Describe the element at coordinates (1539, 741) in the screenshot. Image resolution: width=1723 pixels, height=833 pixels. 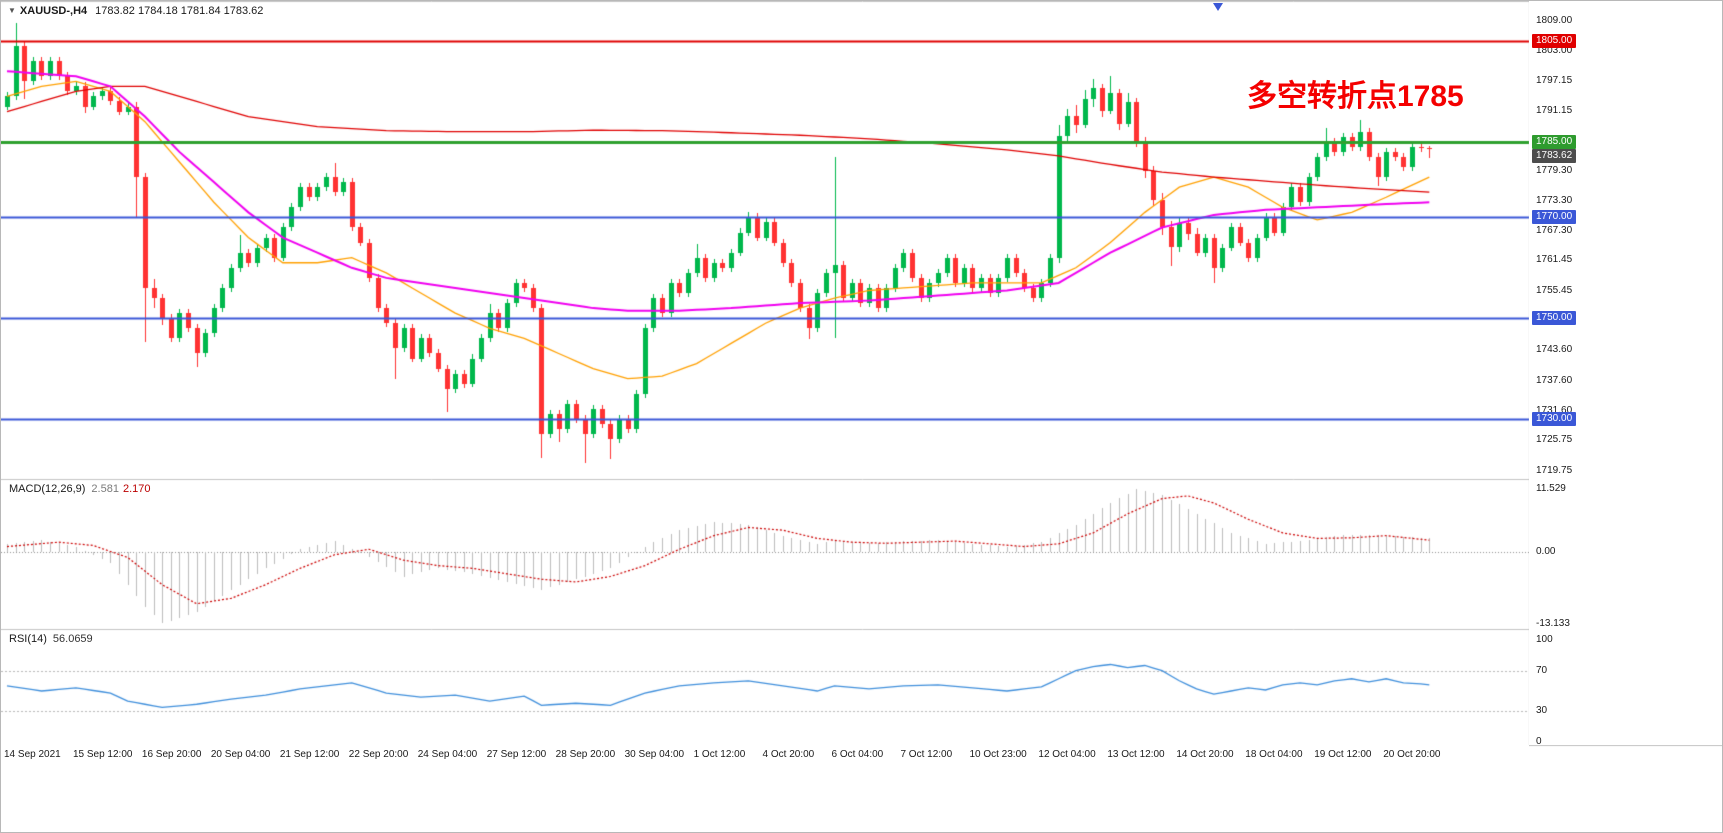
I see `indicator-scale-label: 0` at that location.